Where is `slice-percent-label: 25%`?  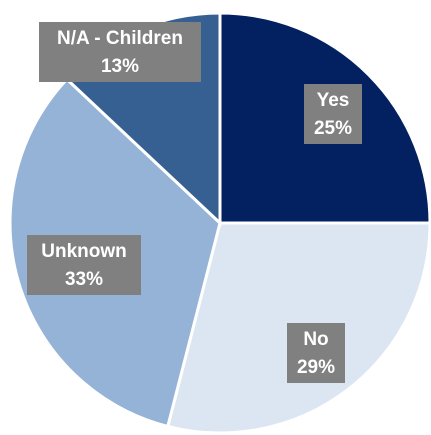 slice-percent-label: 25% is located at coordinates (333, 128).